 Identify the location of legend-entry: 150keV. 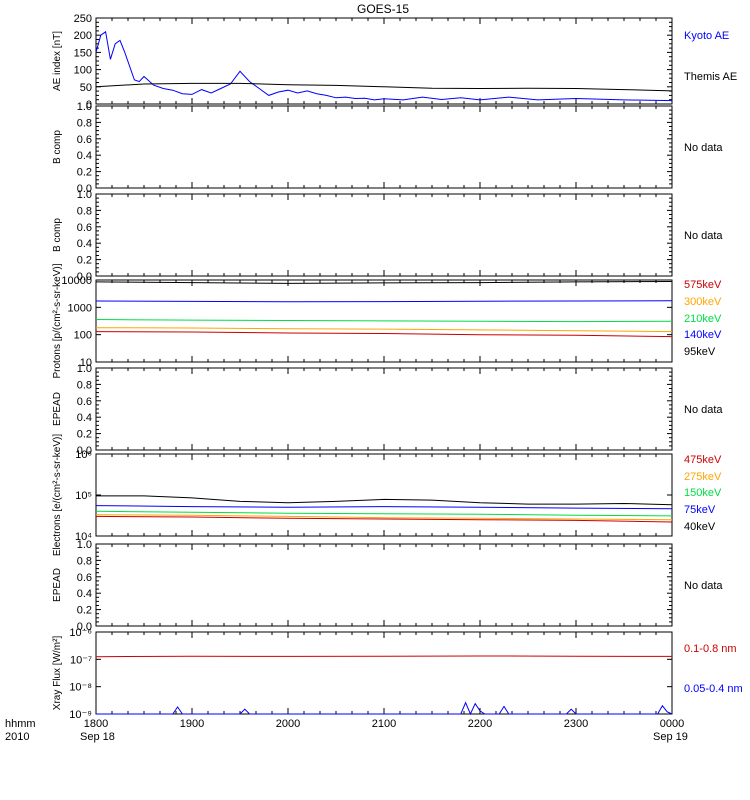
(703, 493).